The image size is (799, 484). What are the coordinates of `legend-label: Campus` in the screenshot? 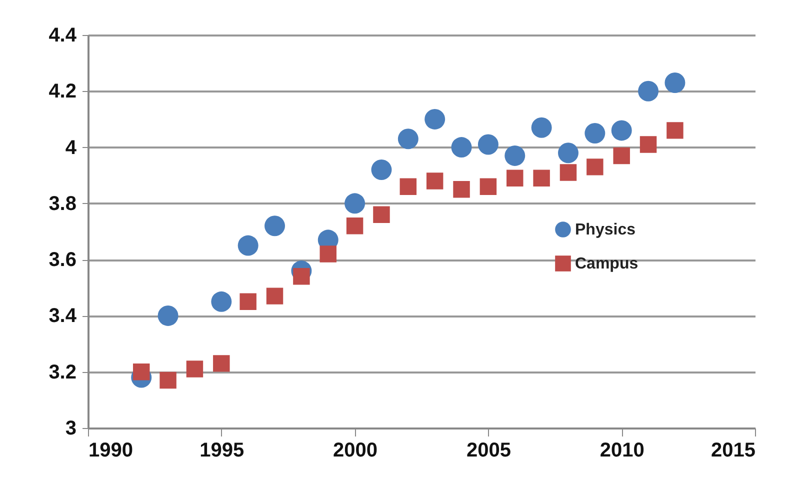 It's located at (606, 264).